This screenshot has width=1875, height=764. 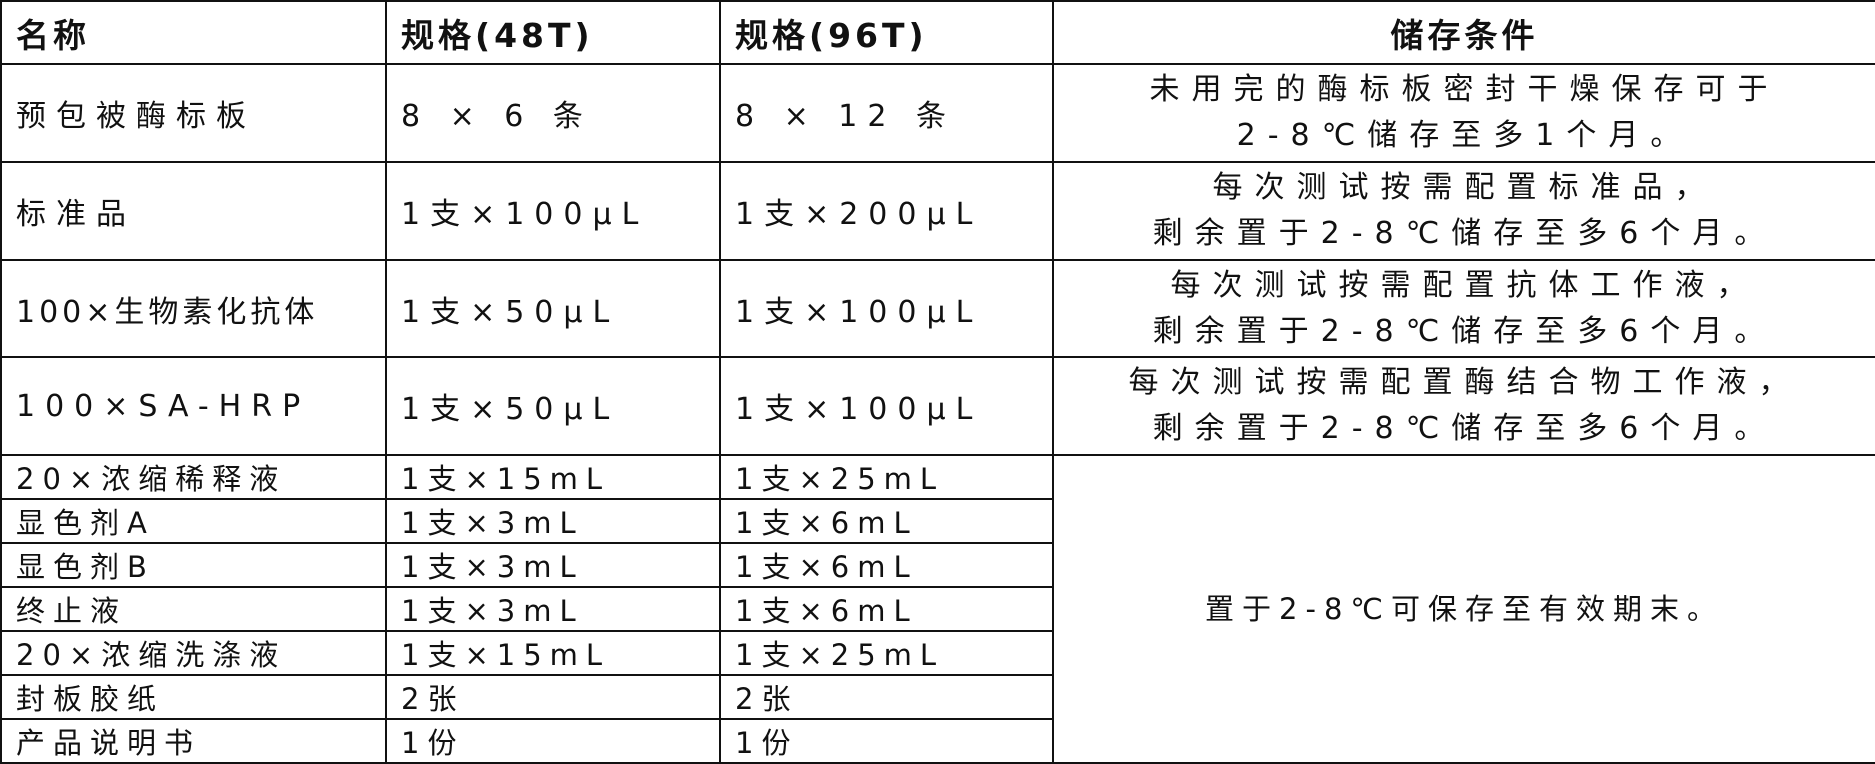 I want to click on header-name: 名称, so click(x=193, y=32).